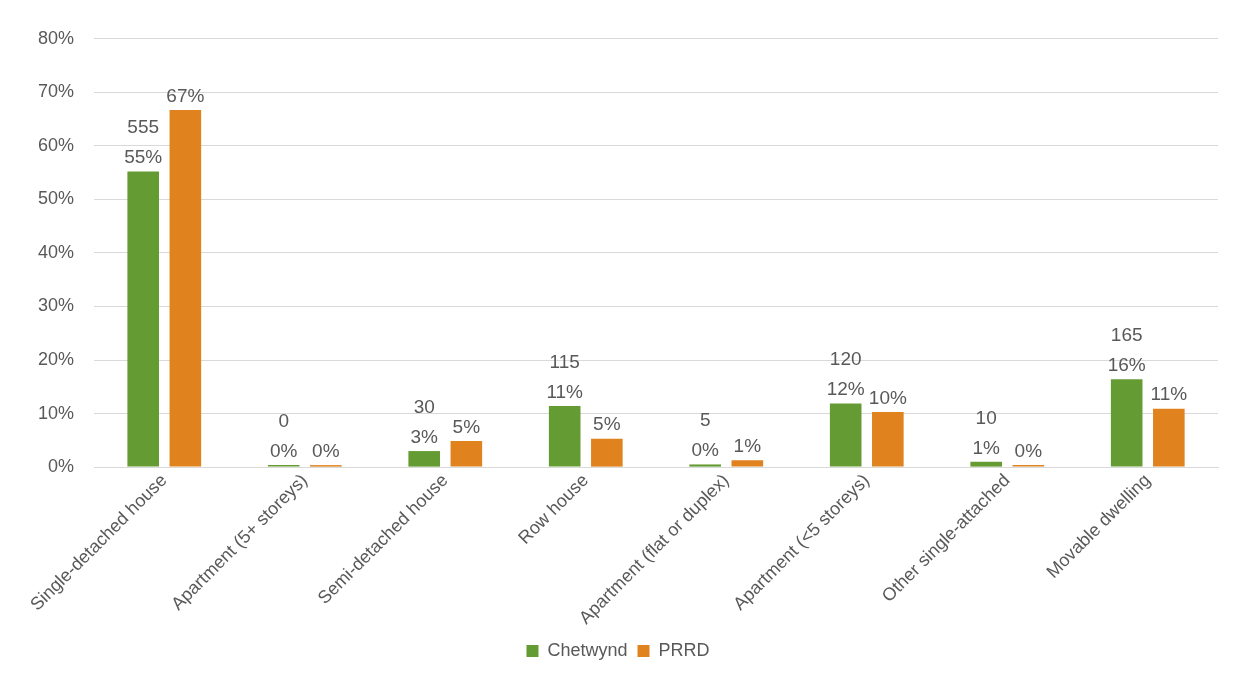  Describe the element at coordinates (684, 649) in the screenshot. I see `legend-label: PRRD` at that location.